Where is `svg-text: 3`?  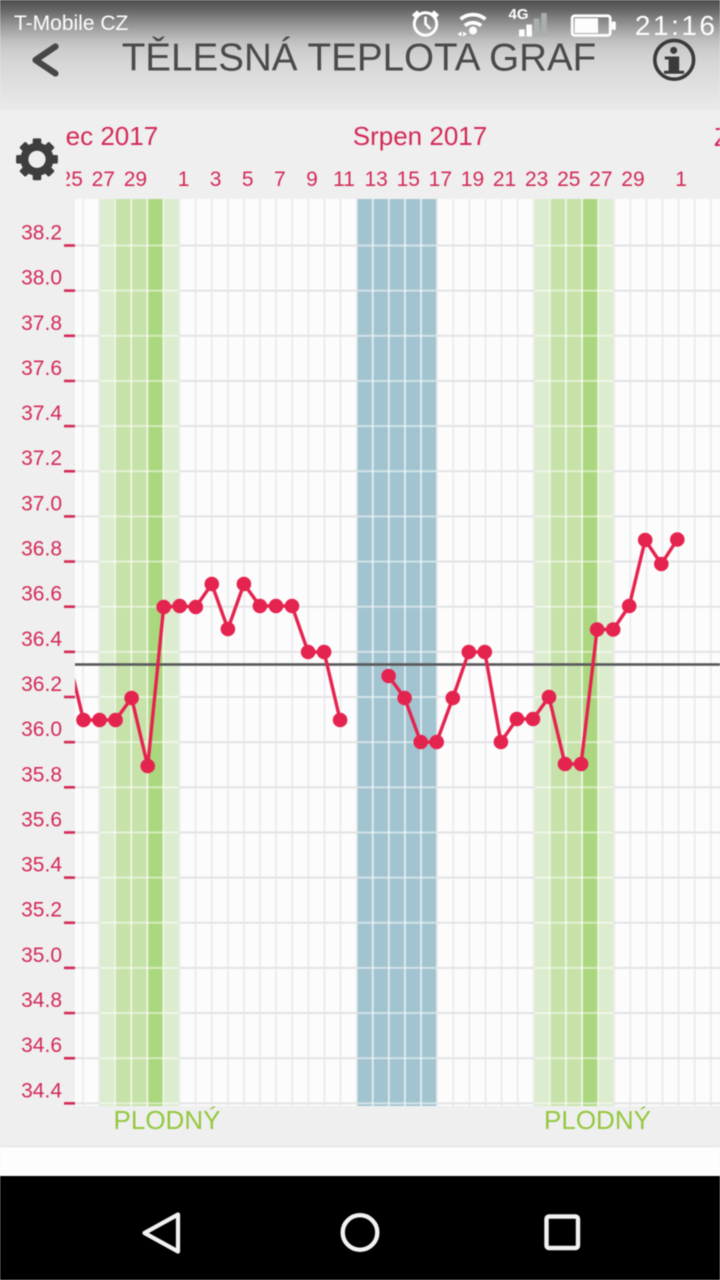 svg-text: 3 is located at coordinates (216, 179).